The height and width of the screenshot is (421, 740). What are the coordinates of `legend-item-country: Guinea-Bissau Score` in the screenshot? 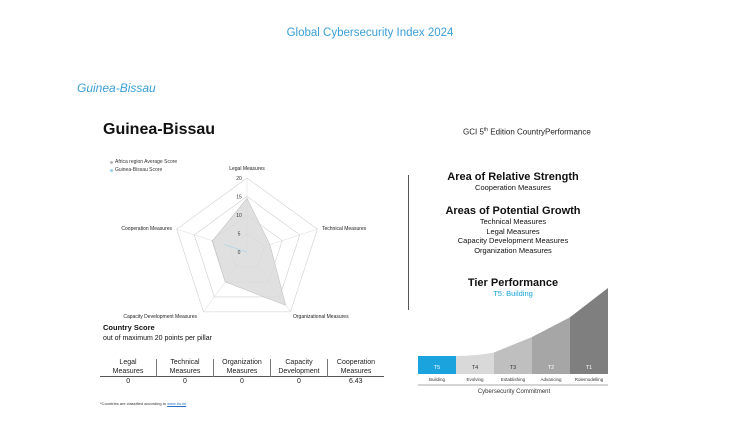 It's located at (143, 170).